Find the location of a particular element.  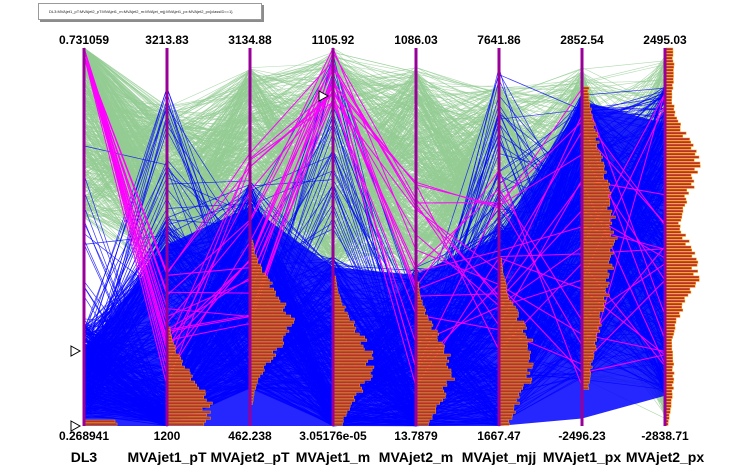

axis-min-label: 13.7879 is located at coordinates (416, 436).